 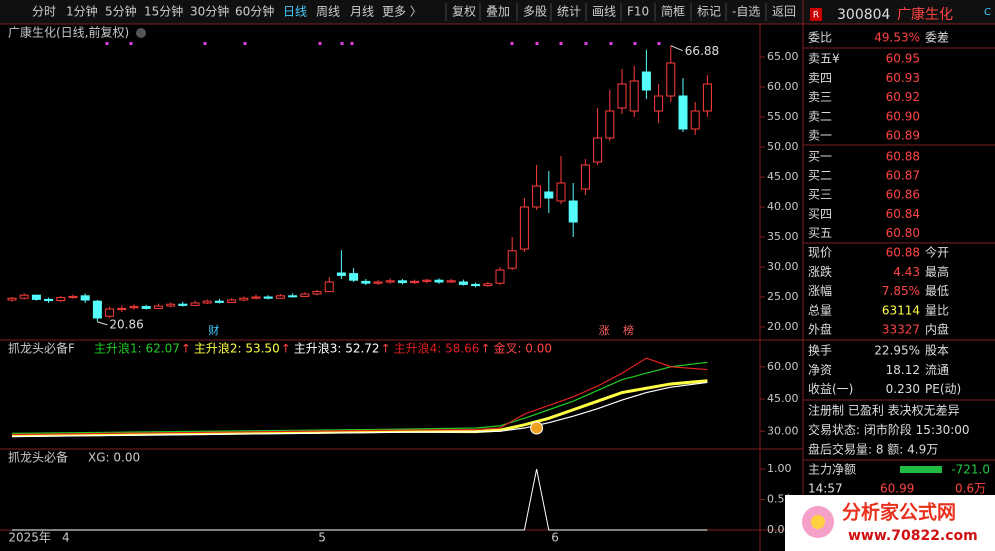 What do you see at coordinates (702, 51) in the screenshot?
I see `high-label: 66.88` at bounding box center [702, 51].